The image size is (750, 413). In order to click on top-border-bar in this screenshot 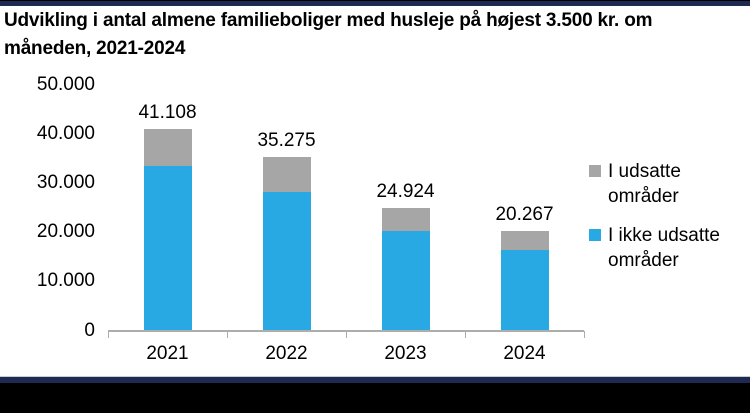, I will do `click(375, 3)`.